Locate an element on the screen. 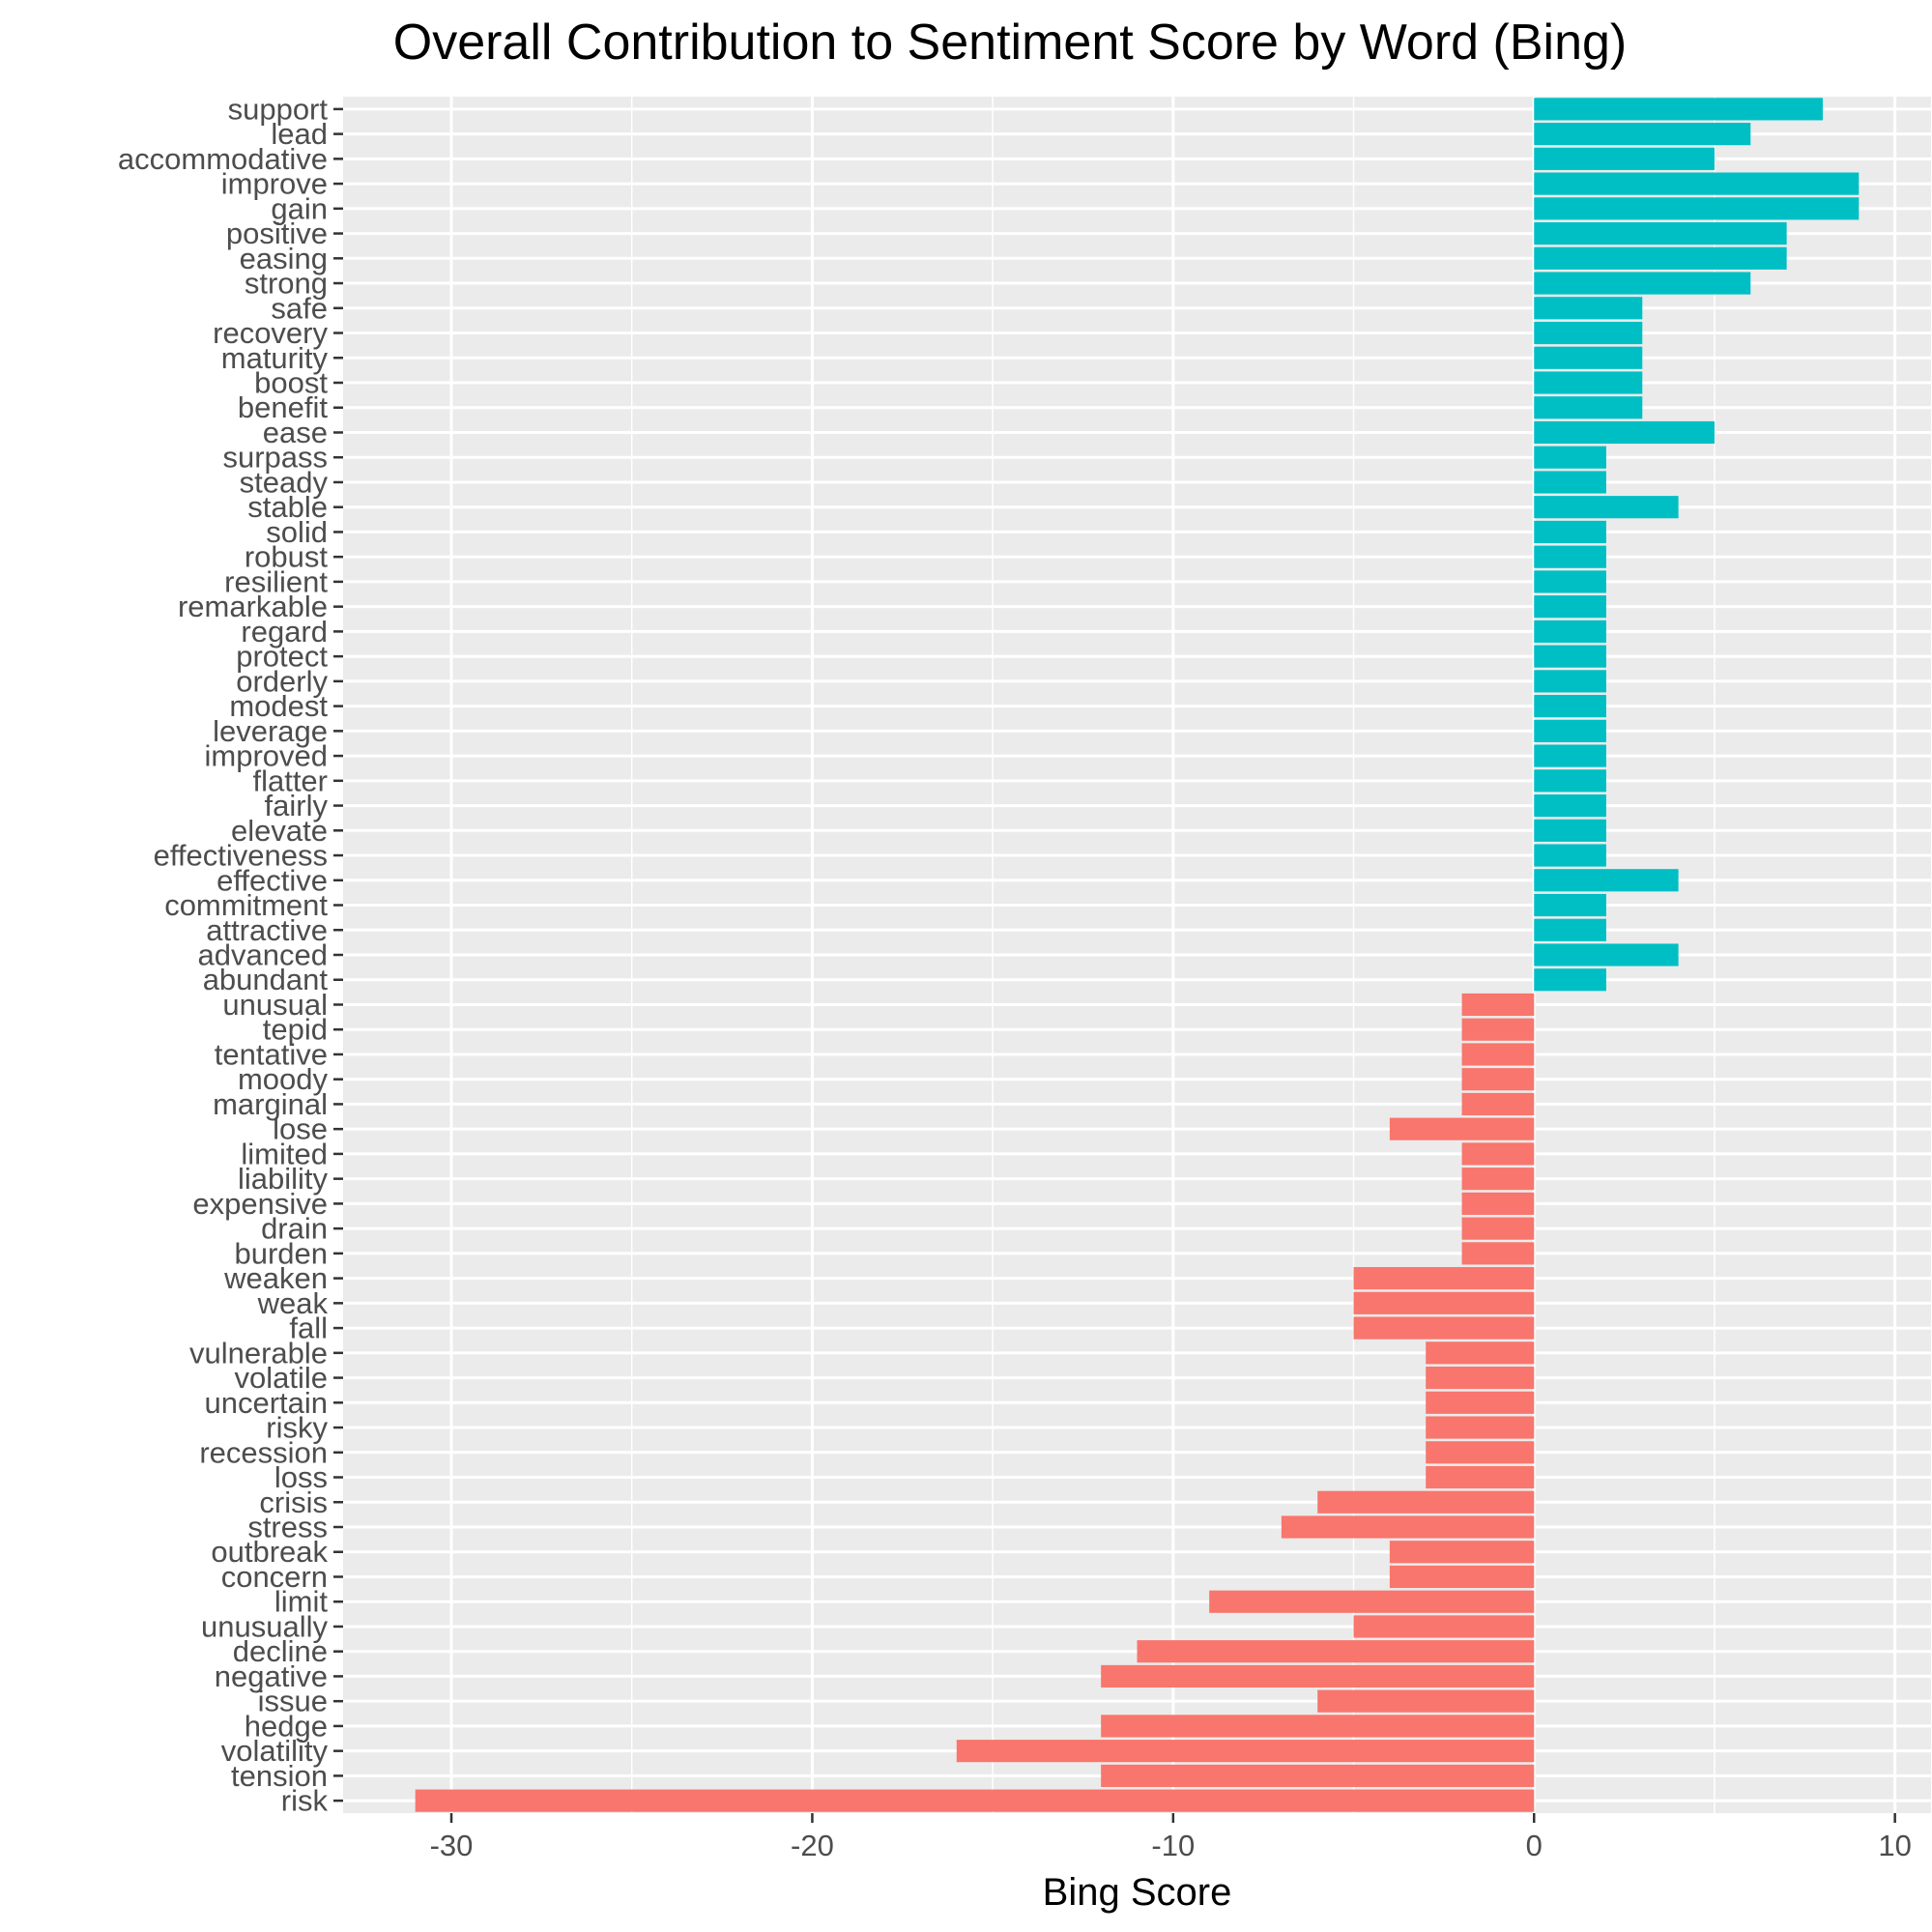 The height and width of the screenshot is (1932, 1932). bar-negative is located at coordinates (1318, 1676).